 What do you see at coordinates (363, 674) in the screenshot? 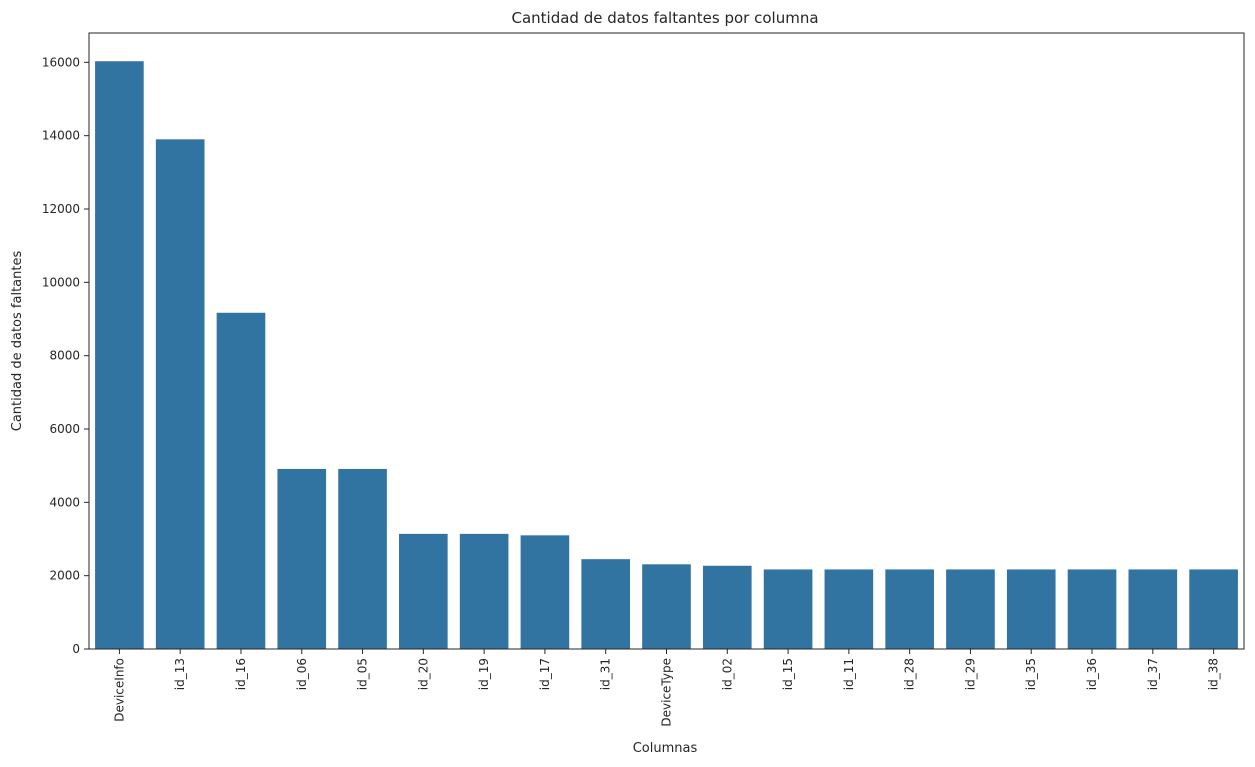
I see `x-tick-label: id_05` at bounding box center [363, 674].